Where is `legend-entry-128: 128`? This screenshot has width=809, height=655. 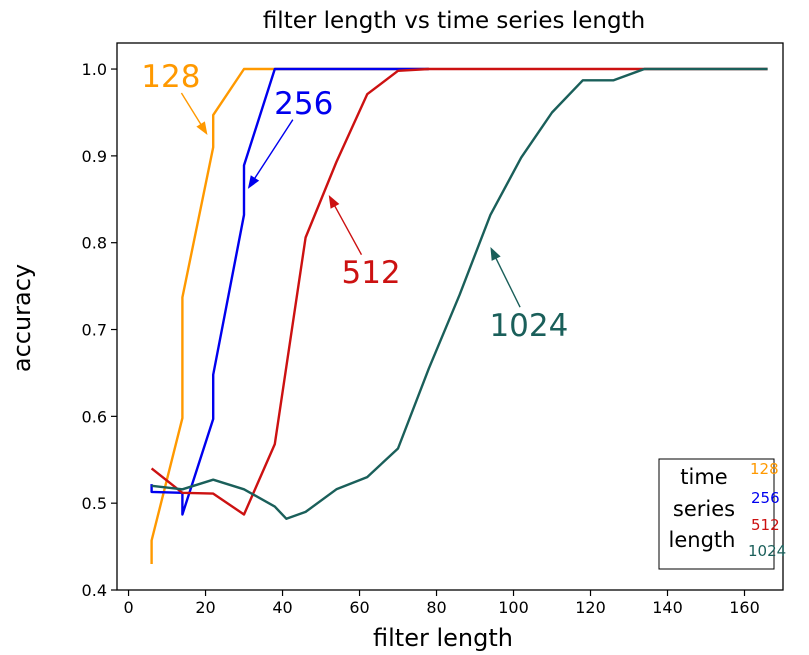 legend-entry-128: 128 is located at coordinates (764, 469).